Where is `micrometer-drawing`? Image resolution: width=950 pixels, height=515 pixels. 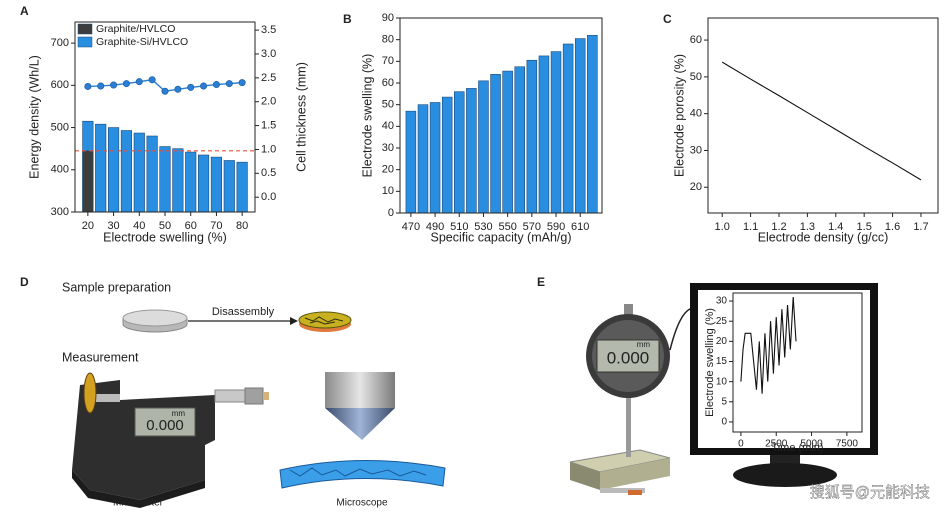
micrometer-drawing is located at coordinates (170, 440).